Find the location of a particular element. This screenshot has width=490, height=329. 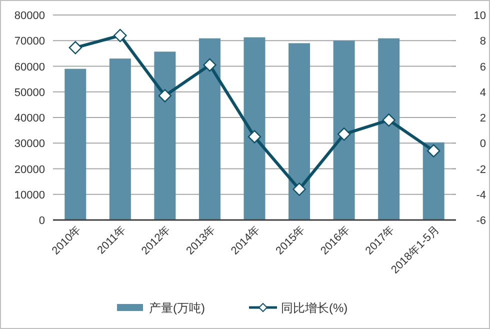

y2-tick-label: -6 is located at coordinates (481, 221).